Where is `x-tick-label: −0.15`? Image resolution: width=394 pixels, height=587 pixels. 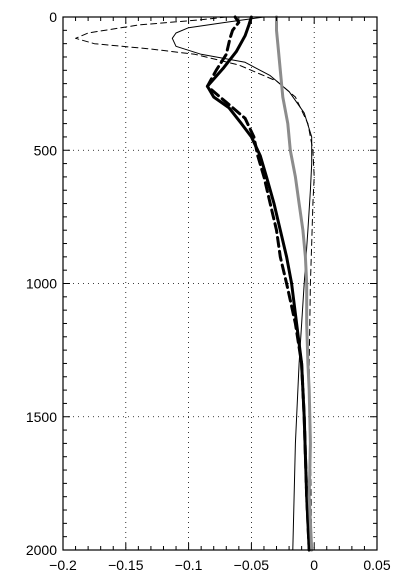
x-tick-label: −0.15 is located at coordinates (126, 565).